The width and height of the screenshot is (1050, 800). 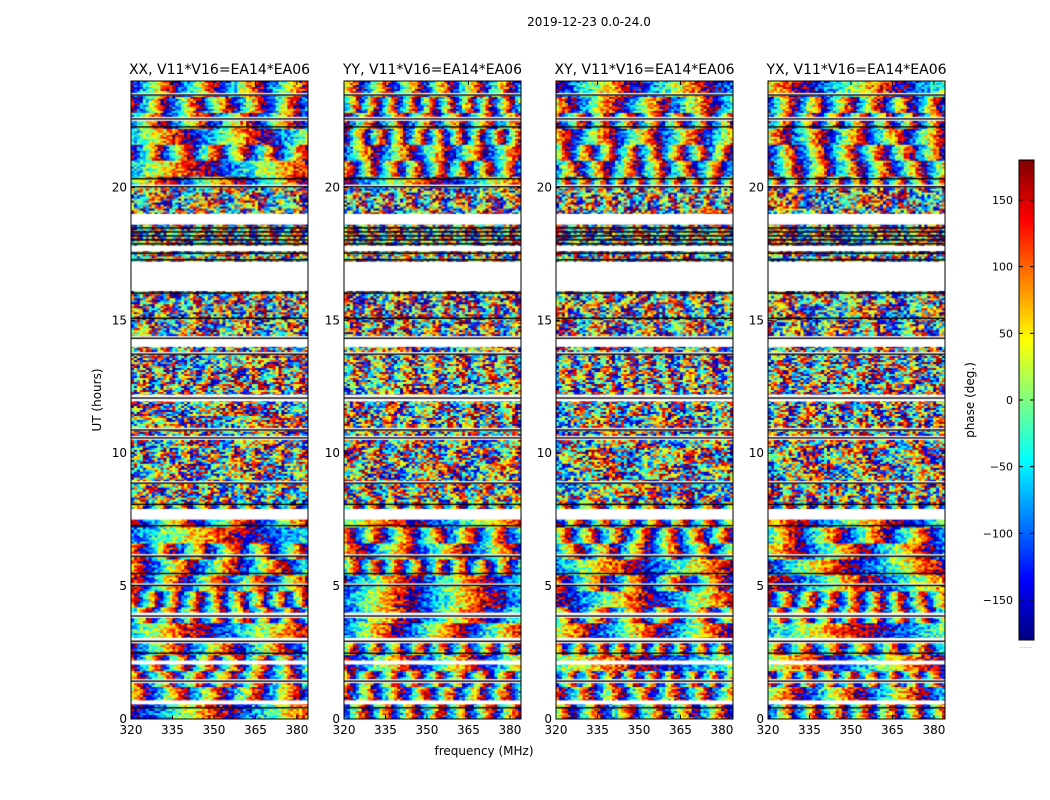 I want to click on panel-1-heatmap, so click(x=219, y=400).